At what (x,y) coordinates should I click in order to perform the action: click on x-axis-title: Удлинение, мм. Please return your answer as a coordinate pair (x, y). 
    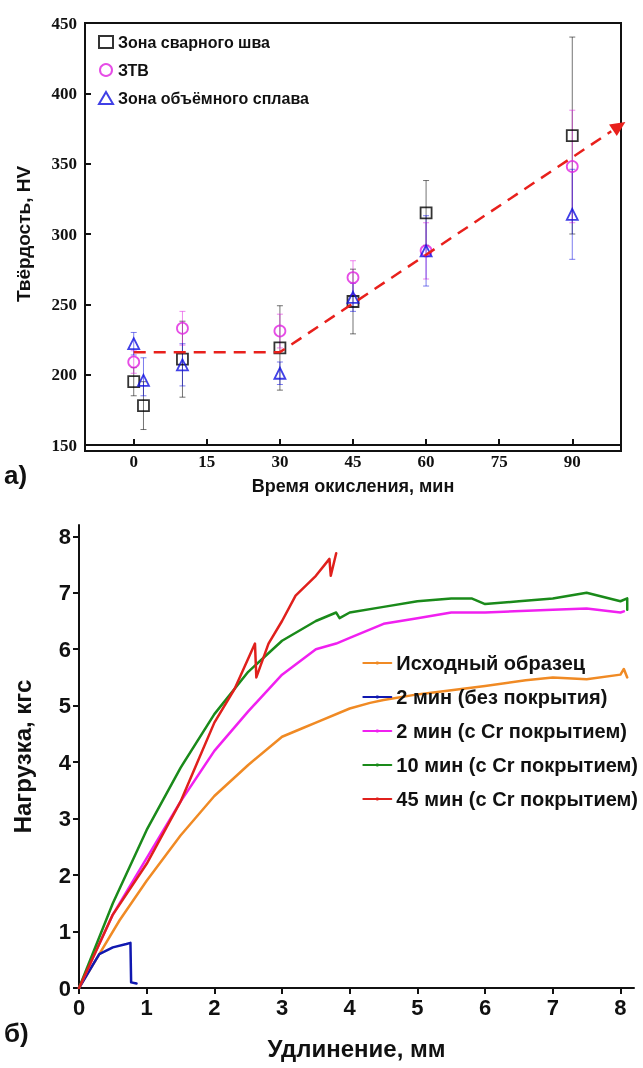
    Looking at the image, I should click on (356, 1048).